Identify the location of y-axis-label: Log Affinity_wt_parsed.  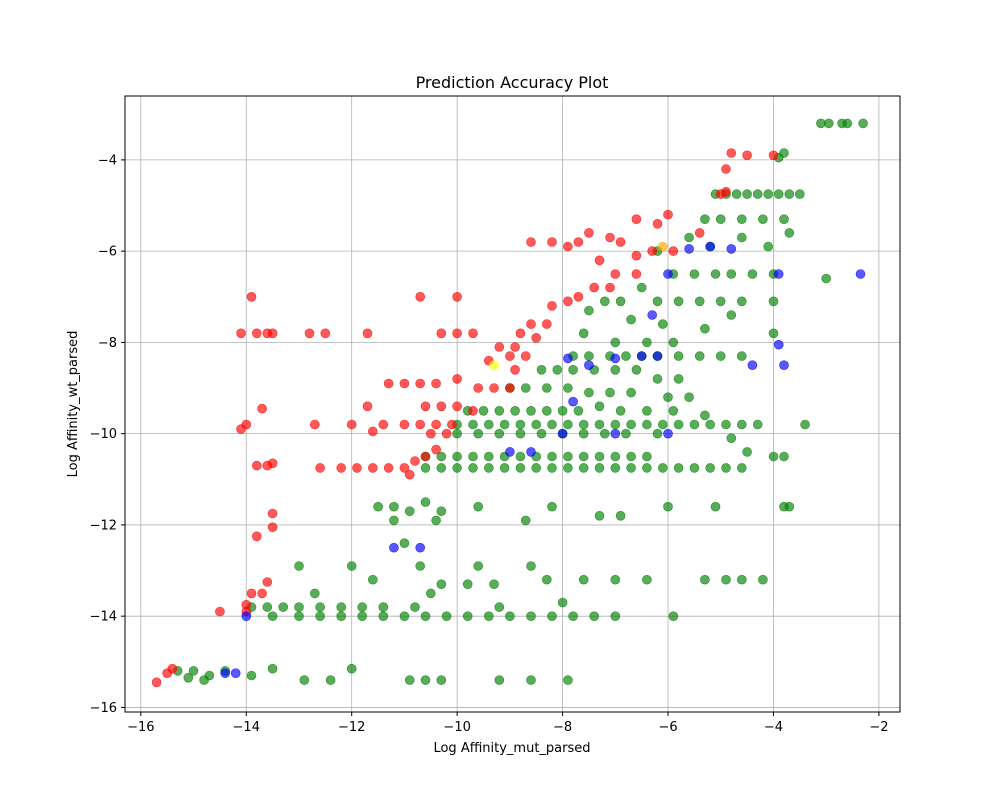
(73, 404).